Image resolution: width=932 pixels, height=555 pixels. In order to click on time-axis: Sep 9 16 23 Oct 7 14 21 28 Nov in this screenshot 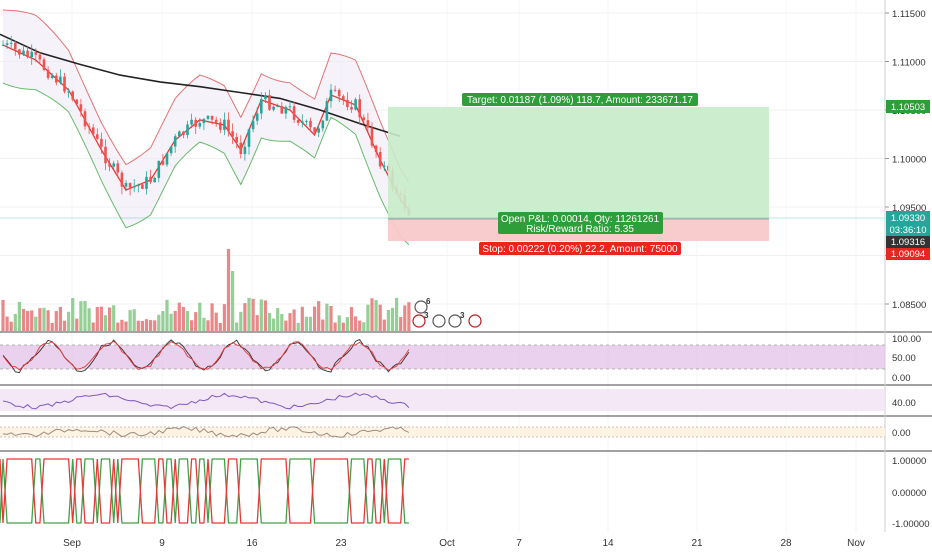, I will do `click(464, 543)`.